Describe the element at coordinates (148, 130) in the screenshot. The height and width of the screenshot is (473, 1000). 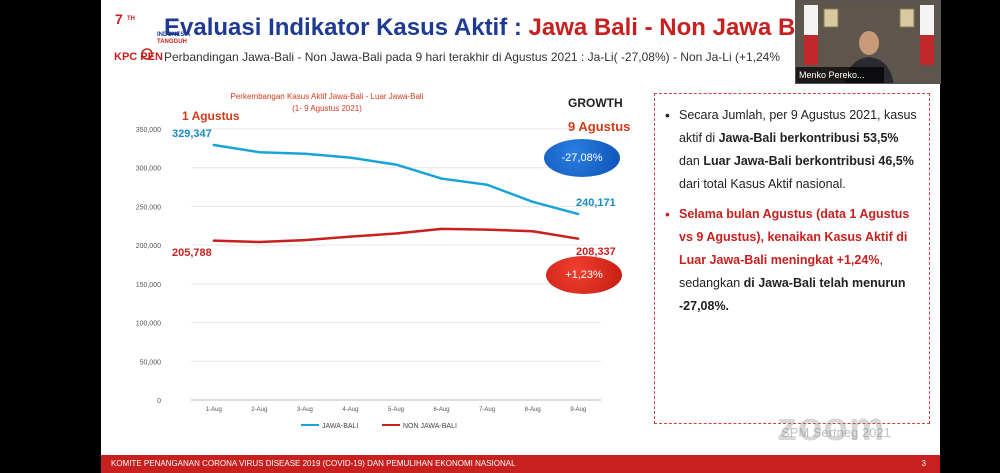
I see `y-tick-label: 350,000` at that location.